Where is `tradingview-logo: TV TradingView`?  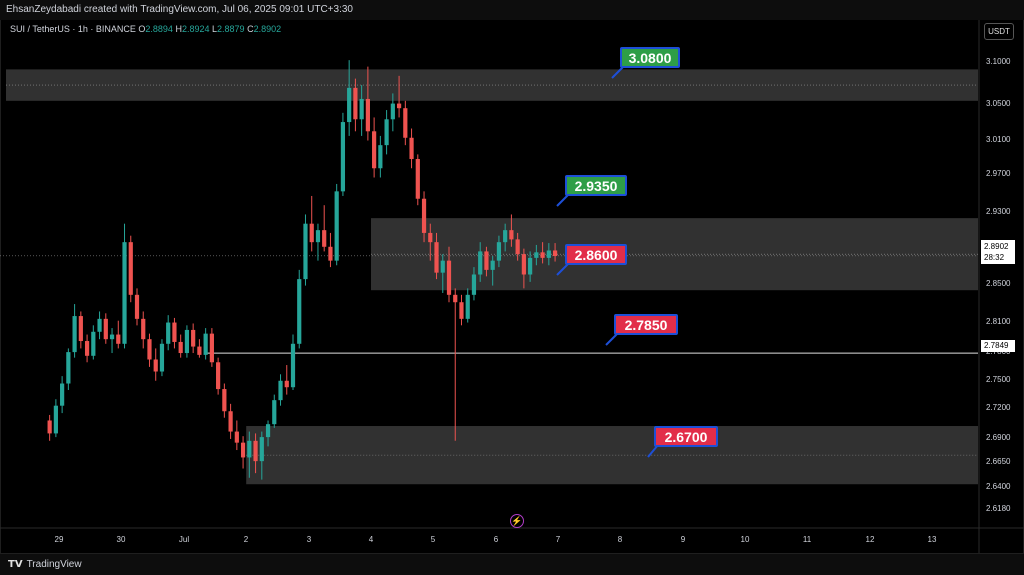 tradingview-logo: TV TradingView is located at coordinates (45, 564).